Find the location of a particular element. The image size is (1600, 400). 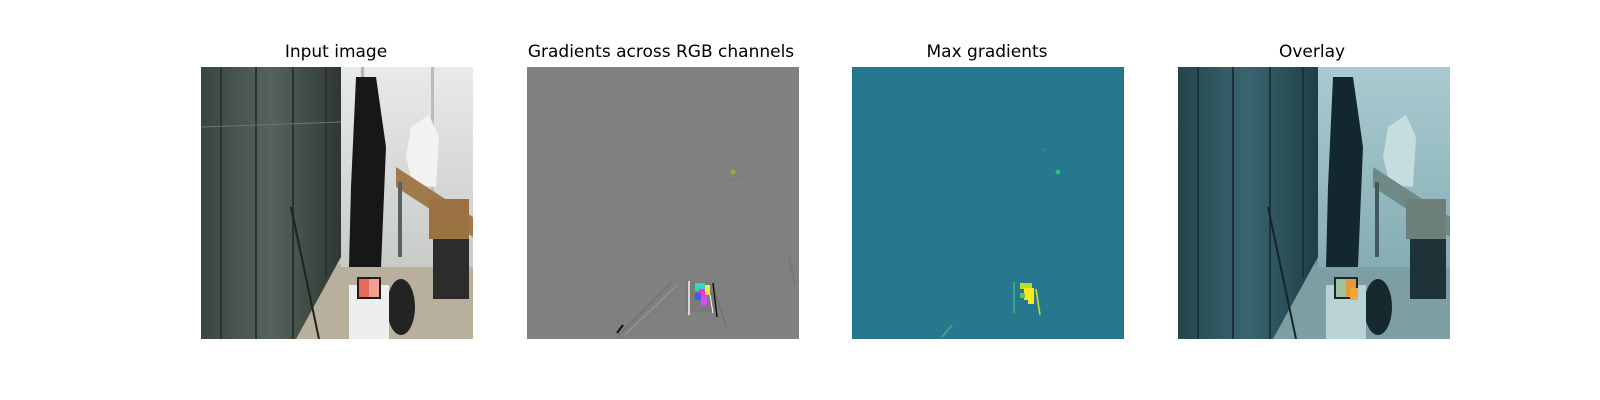

panel-title-max-gradients: Max gradients is located at coordinates (987, 52).